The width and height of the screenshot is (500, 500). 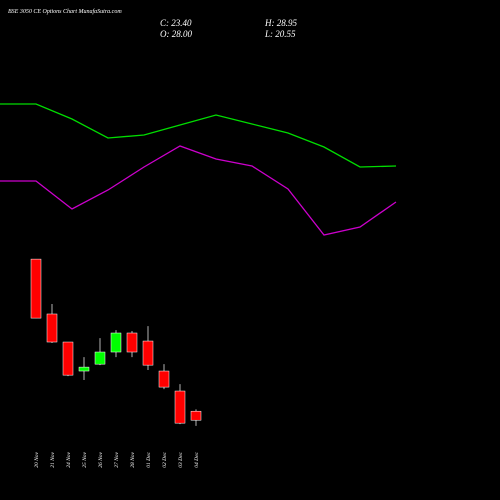 I want to click on x-tick-label: 27 Nov, so click(x=117, y=459).